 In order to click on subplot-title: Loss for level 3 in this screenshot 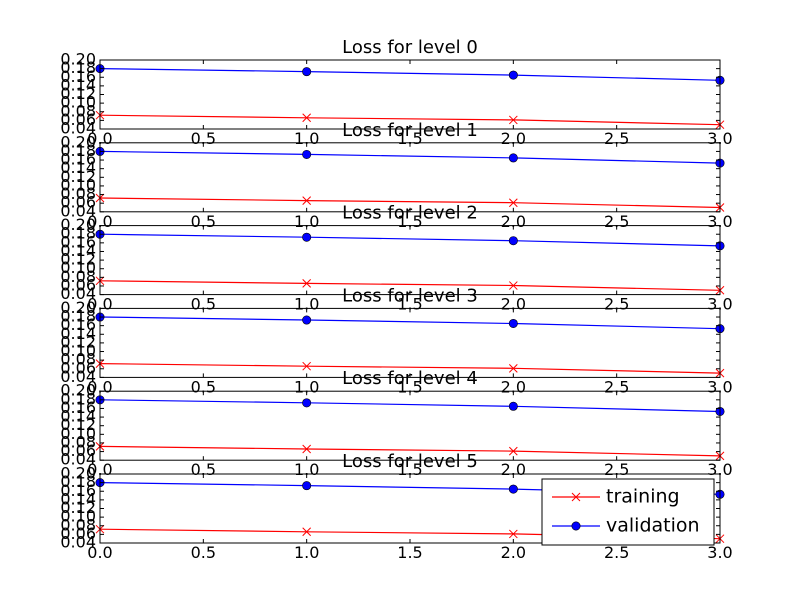, I will do `click(410, 295)`.